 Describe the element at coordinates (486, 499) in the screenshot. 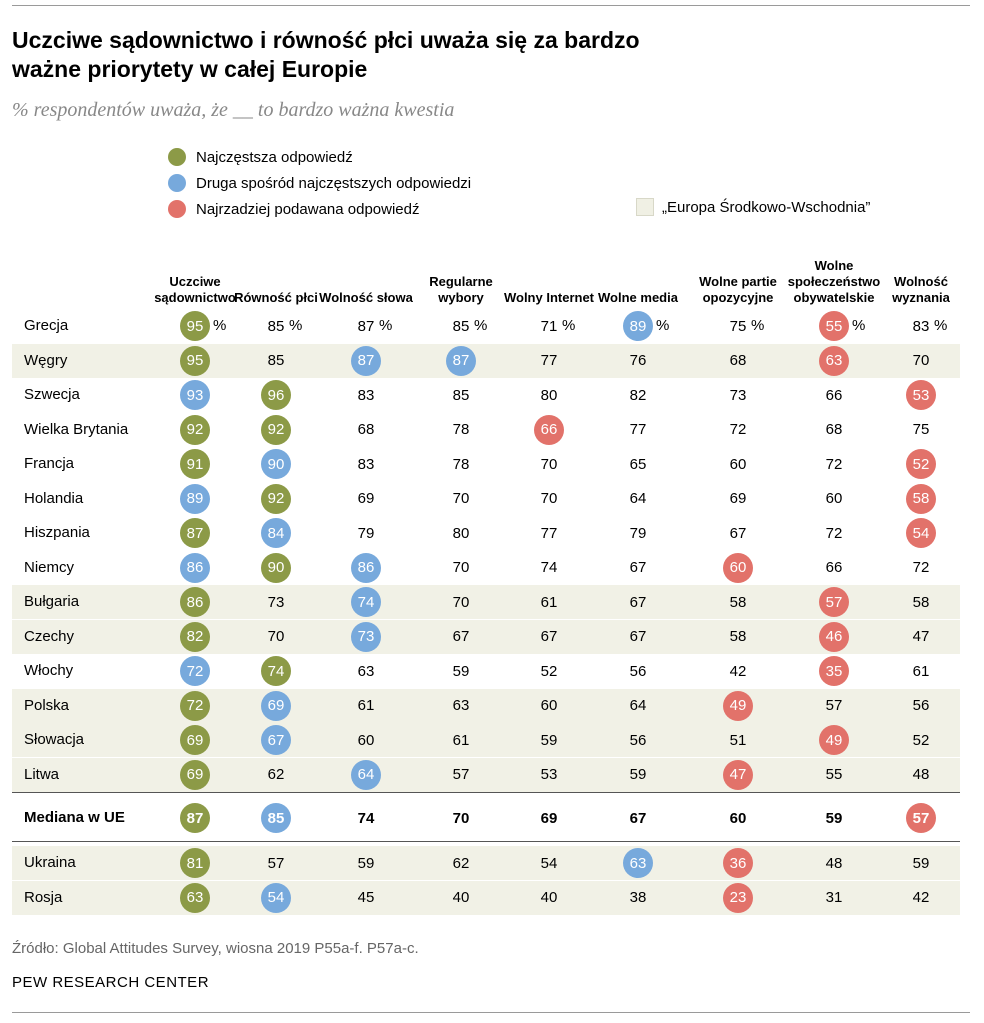

I see `table-row: Holandia 89 92 69 70 70 64 69 60 58` at that location.